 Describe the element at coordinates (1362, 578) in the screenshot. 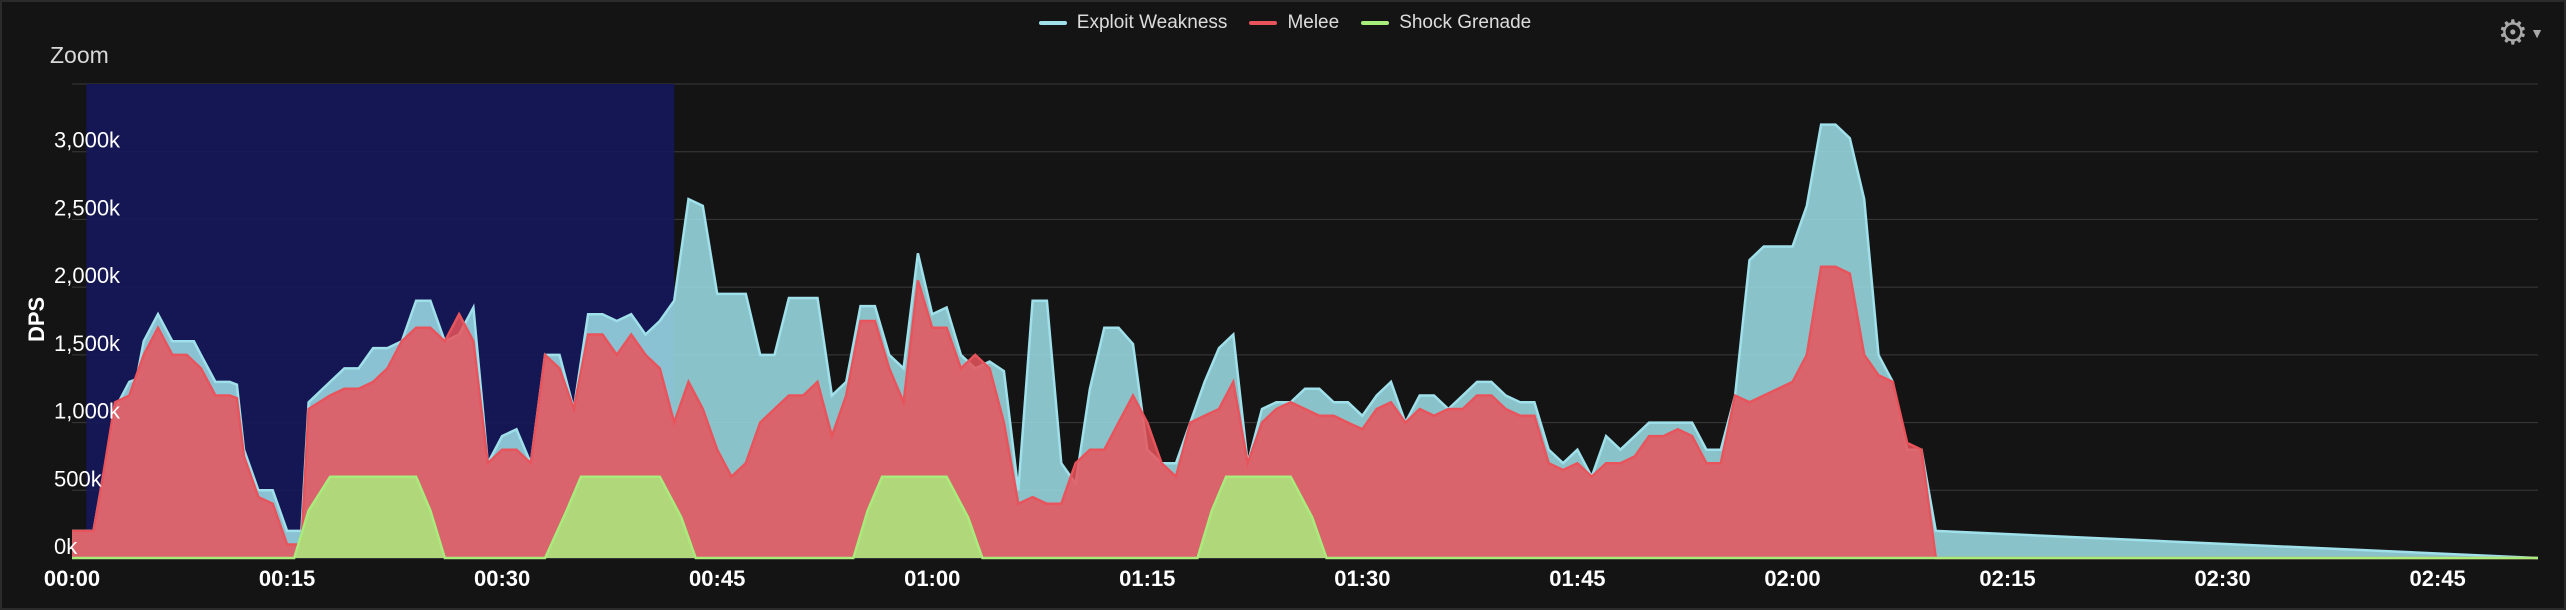

I see `x-tick-label: 01:30` at that location.